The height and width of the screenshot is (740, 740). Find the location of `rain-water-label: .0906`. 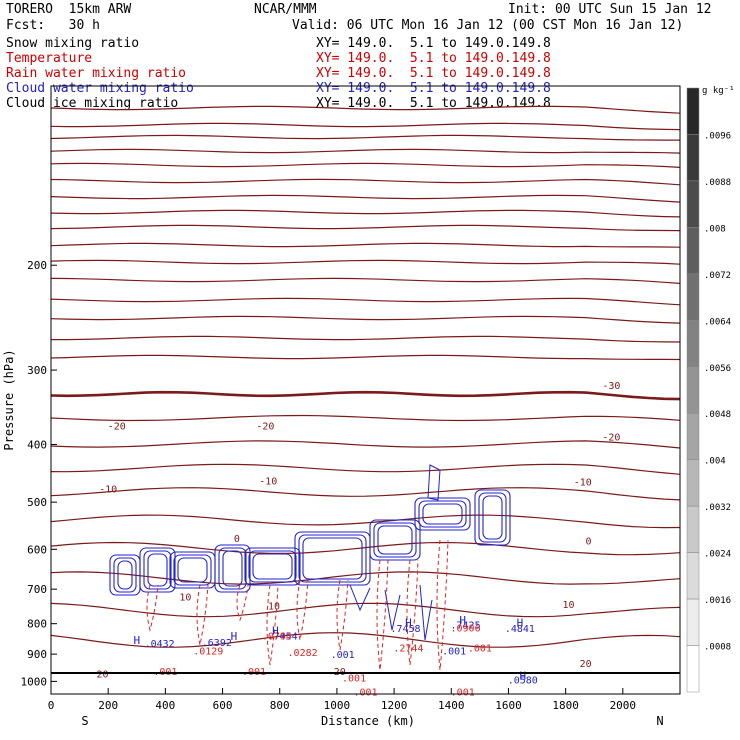

rain-water-label: .0906 is located at coordinates (466, 629).